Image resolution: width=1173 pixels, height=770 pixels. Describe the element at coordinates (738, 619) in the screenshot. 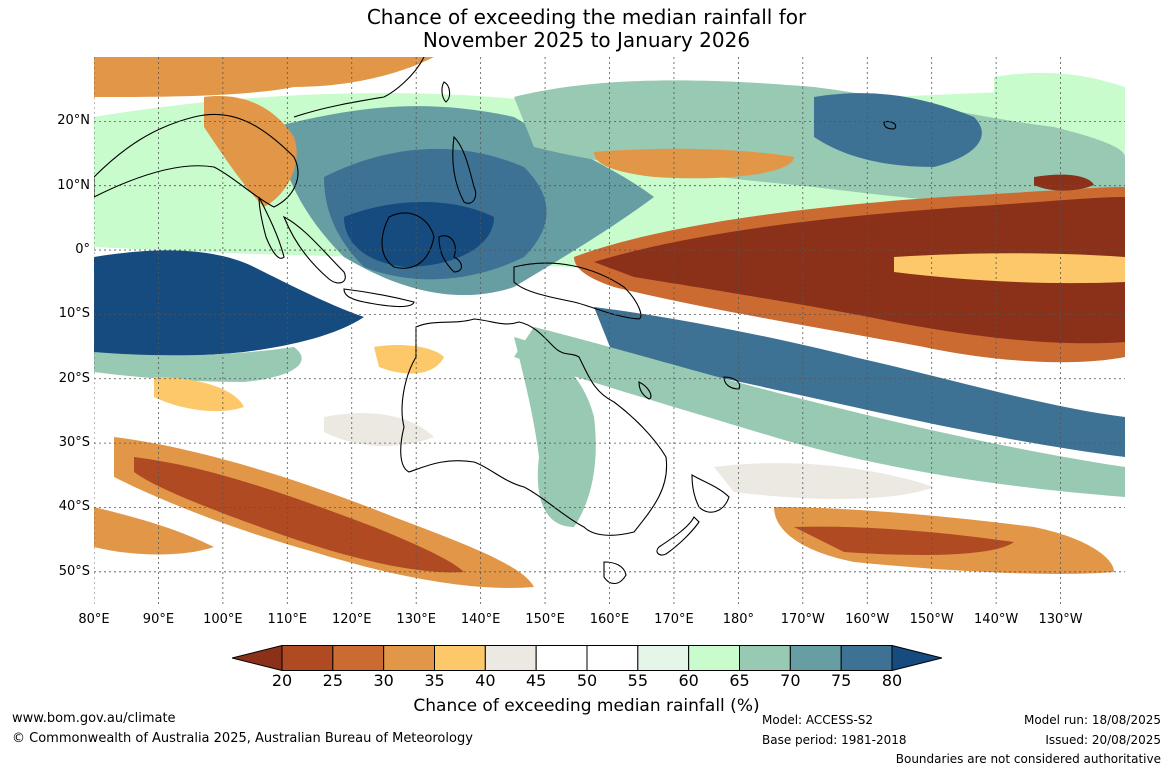

I see `lon-tick-label: 180°` at that location.